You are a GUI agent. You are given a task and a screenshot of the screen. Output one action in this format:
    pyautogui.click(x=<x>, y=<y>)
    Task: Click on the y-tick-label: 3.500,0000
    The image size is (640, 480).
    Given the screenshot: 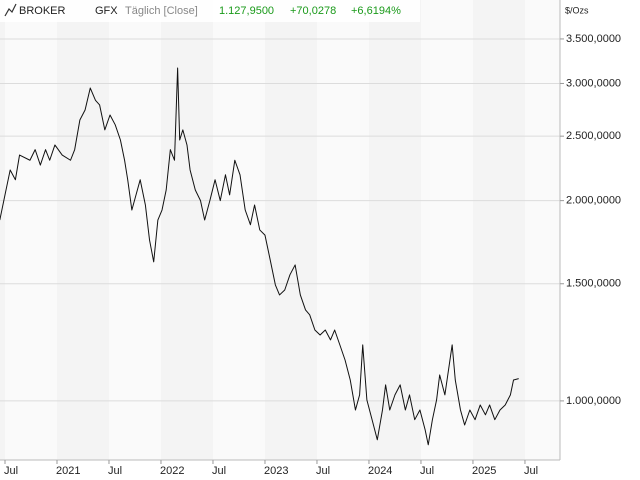 What is the action you would take?
    pyautogui.click(x=593, y=39)
    